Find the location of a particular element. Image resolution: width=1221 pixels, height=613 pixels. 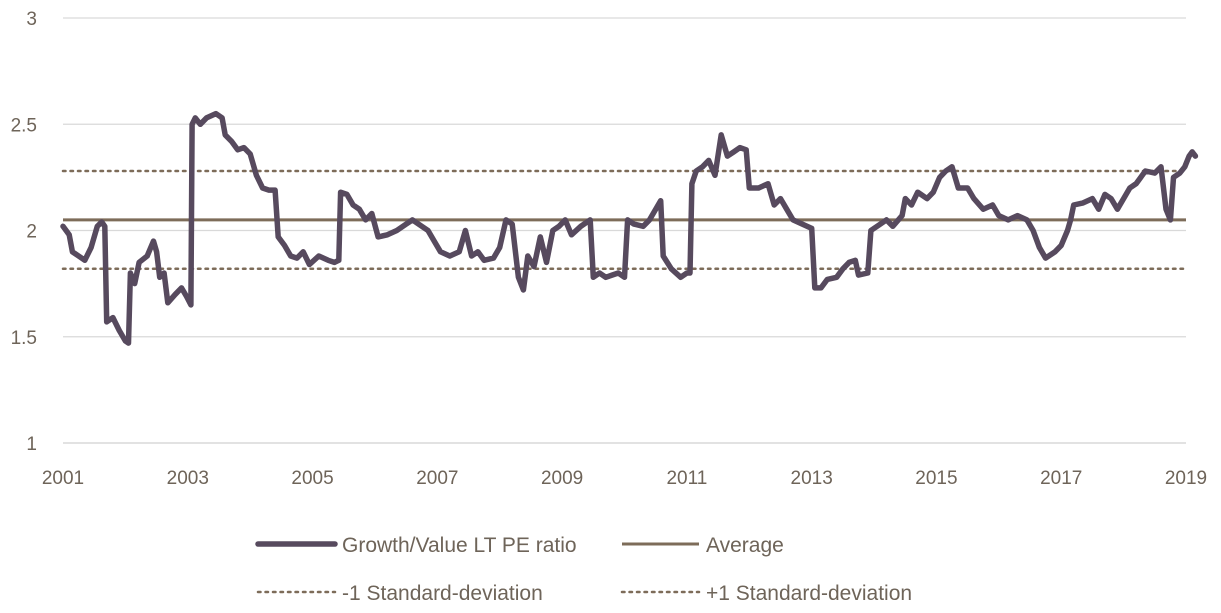

x-tick-label: 2001 is located at coordinates (63, 478).